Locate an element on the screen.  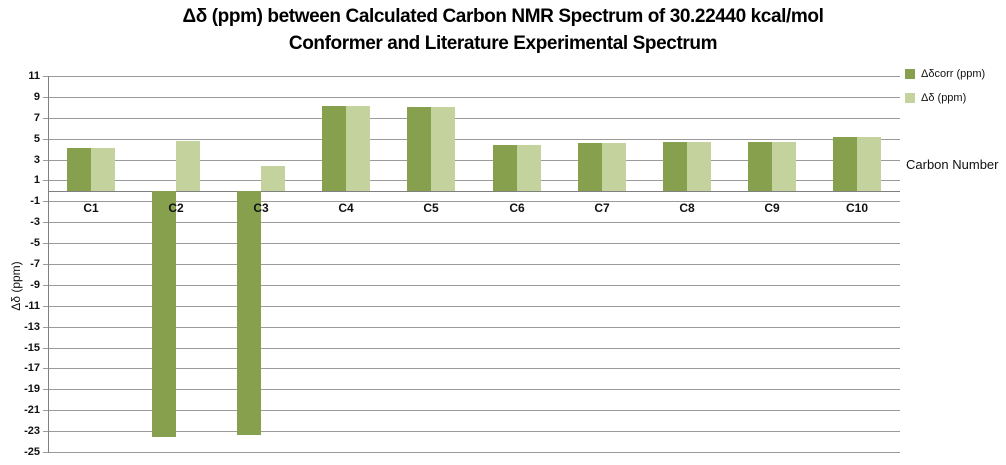
y-tick-label: 3 is located at coordinates (36, 160).